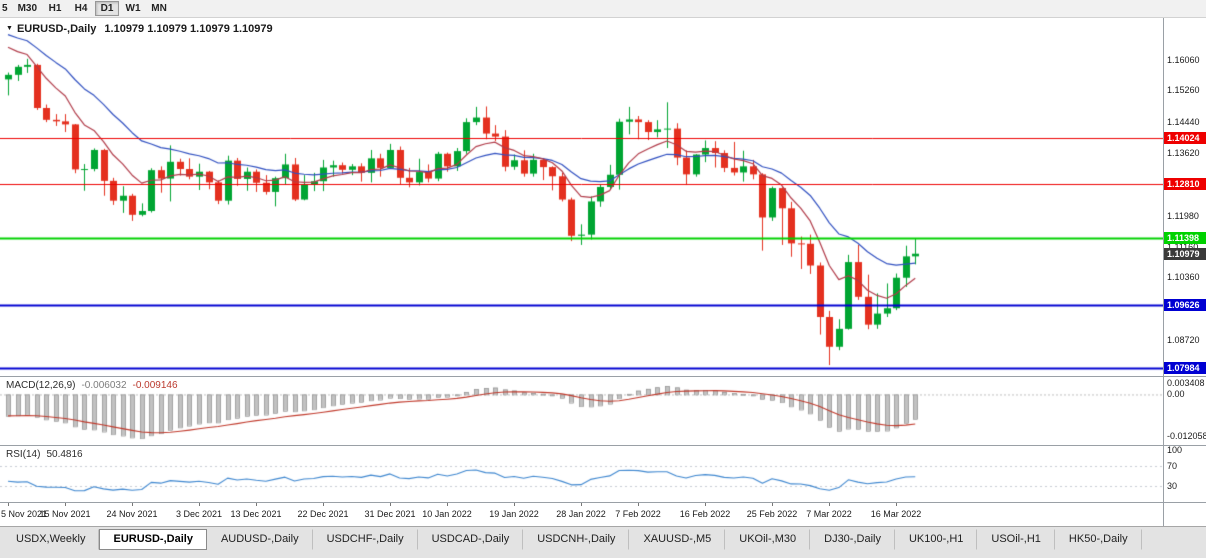 The height and width of the screenshot is (558, 1206). I want to click on price-axis-label: 1.14440, so click(1183, 121).